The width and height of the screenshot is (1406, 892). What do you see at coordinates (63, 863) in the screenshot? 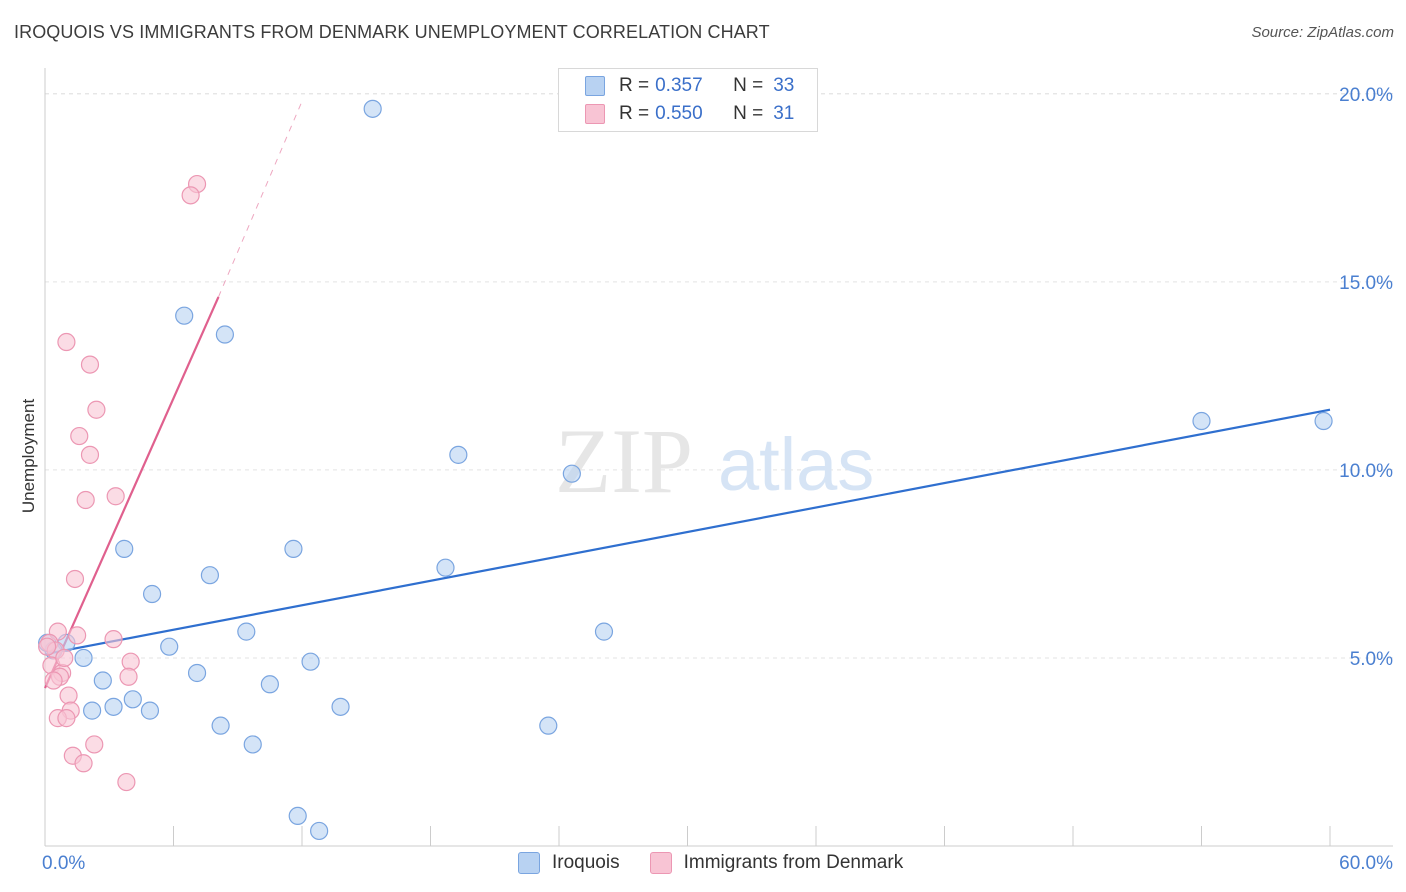
I see `x-tick-label: 0.0%` at bounding box center [63, 863].